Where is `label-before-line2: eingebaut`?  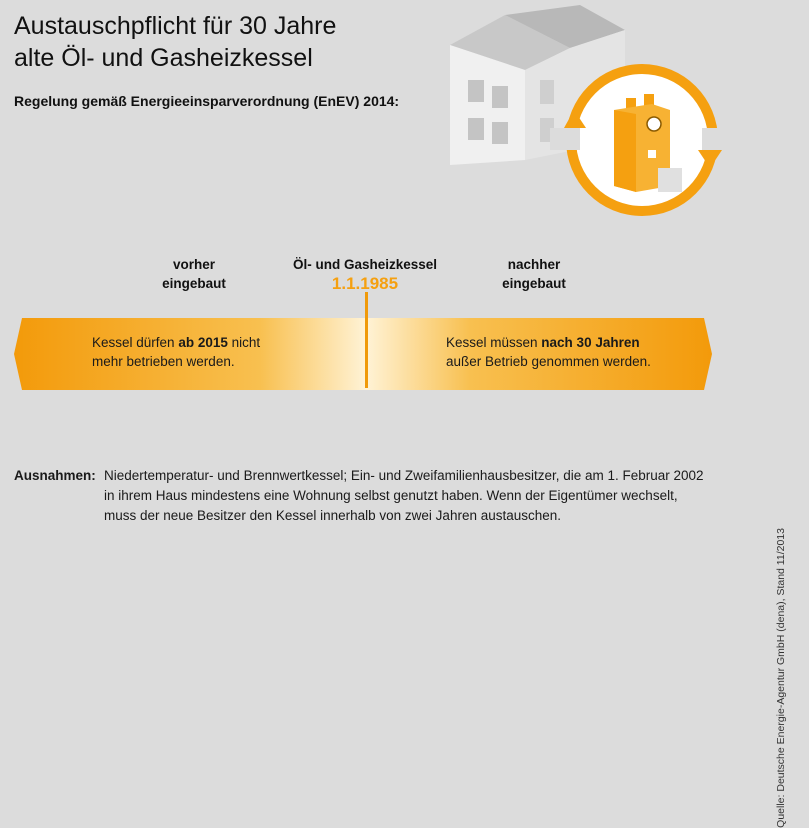 label-before-line2: eingebaut is located at coordinates (194, 283).